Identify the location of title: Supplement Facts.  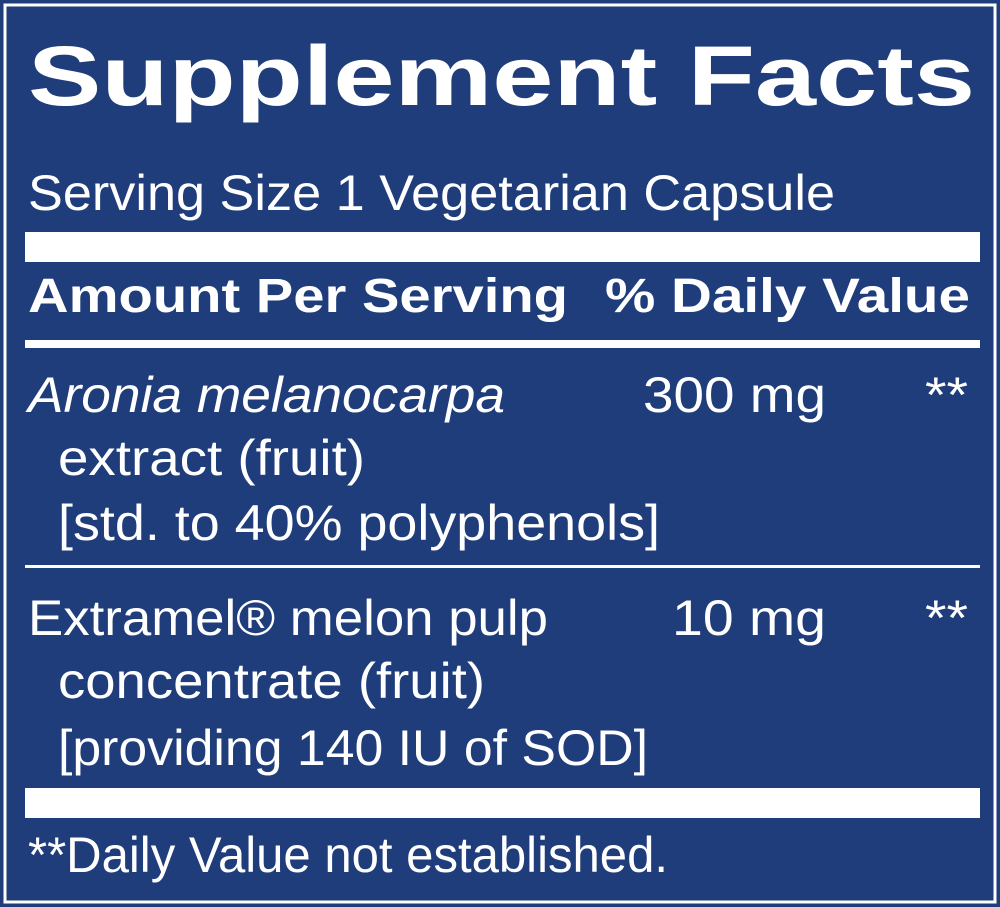
(501, 76).